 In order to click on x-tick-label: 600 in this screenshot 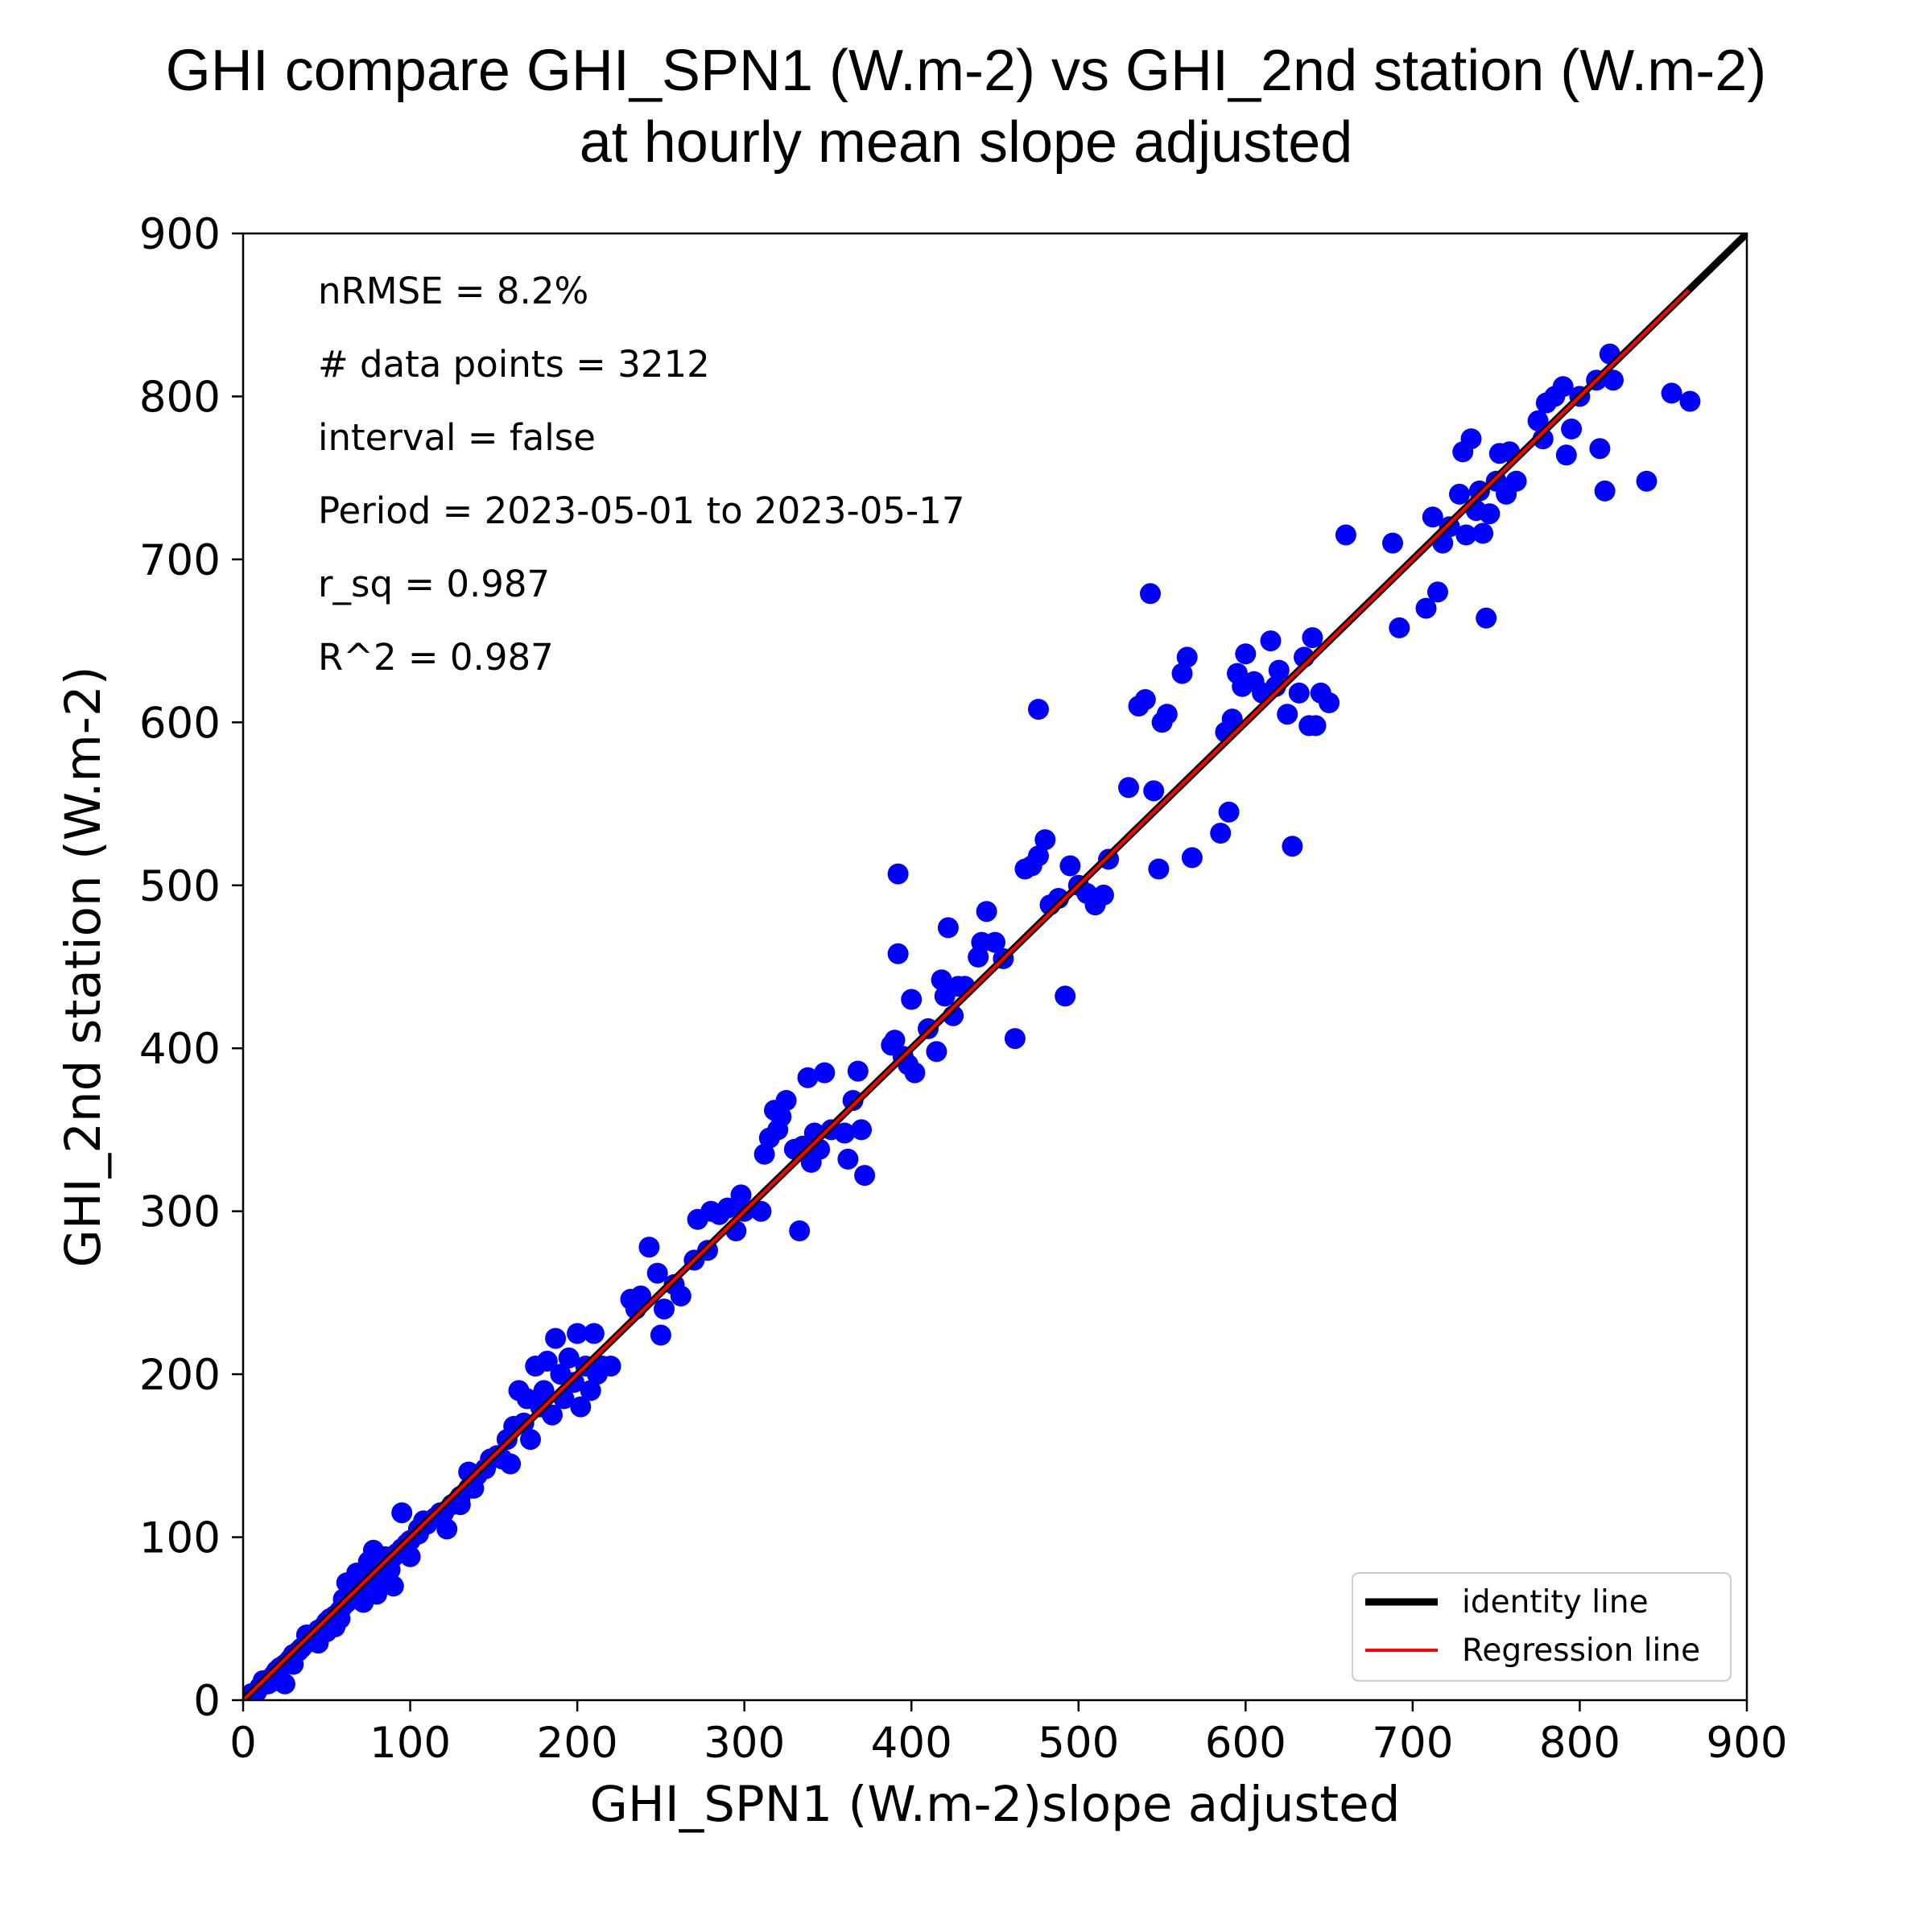, I will do `click(1245, 1743)`.